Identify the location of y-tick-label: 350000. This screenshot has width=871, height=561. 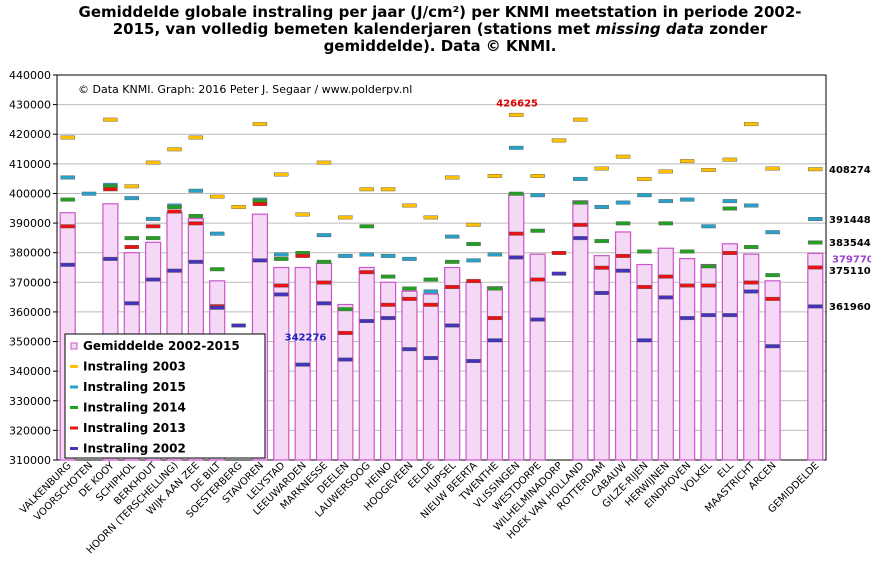
(30, 342).